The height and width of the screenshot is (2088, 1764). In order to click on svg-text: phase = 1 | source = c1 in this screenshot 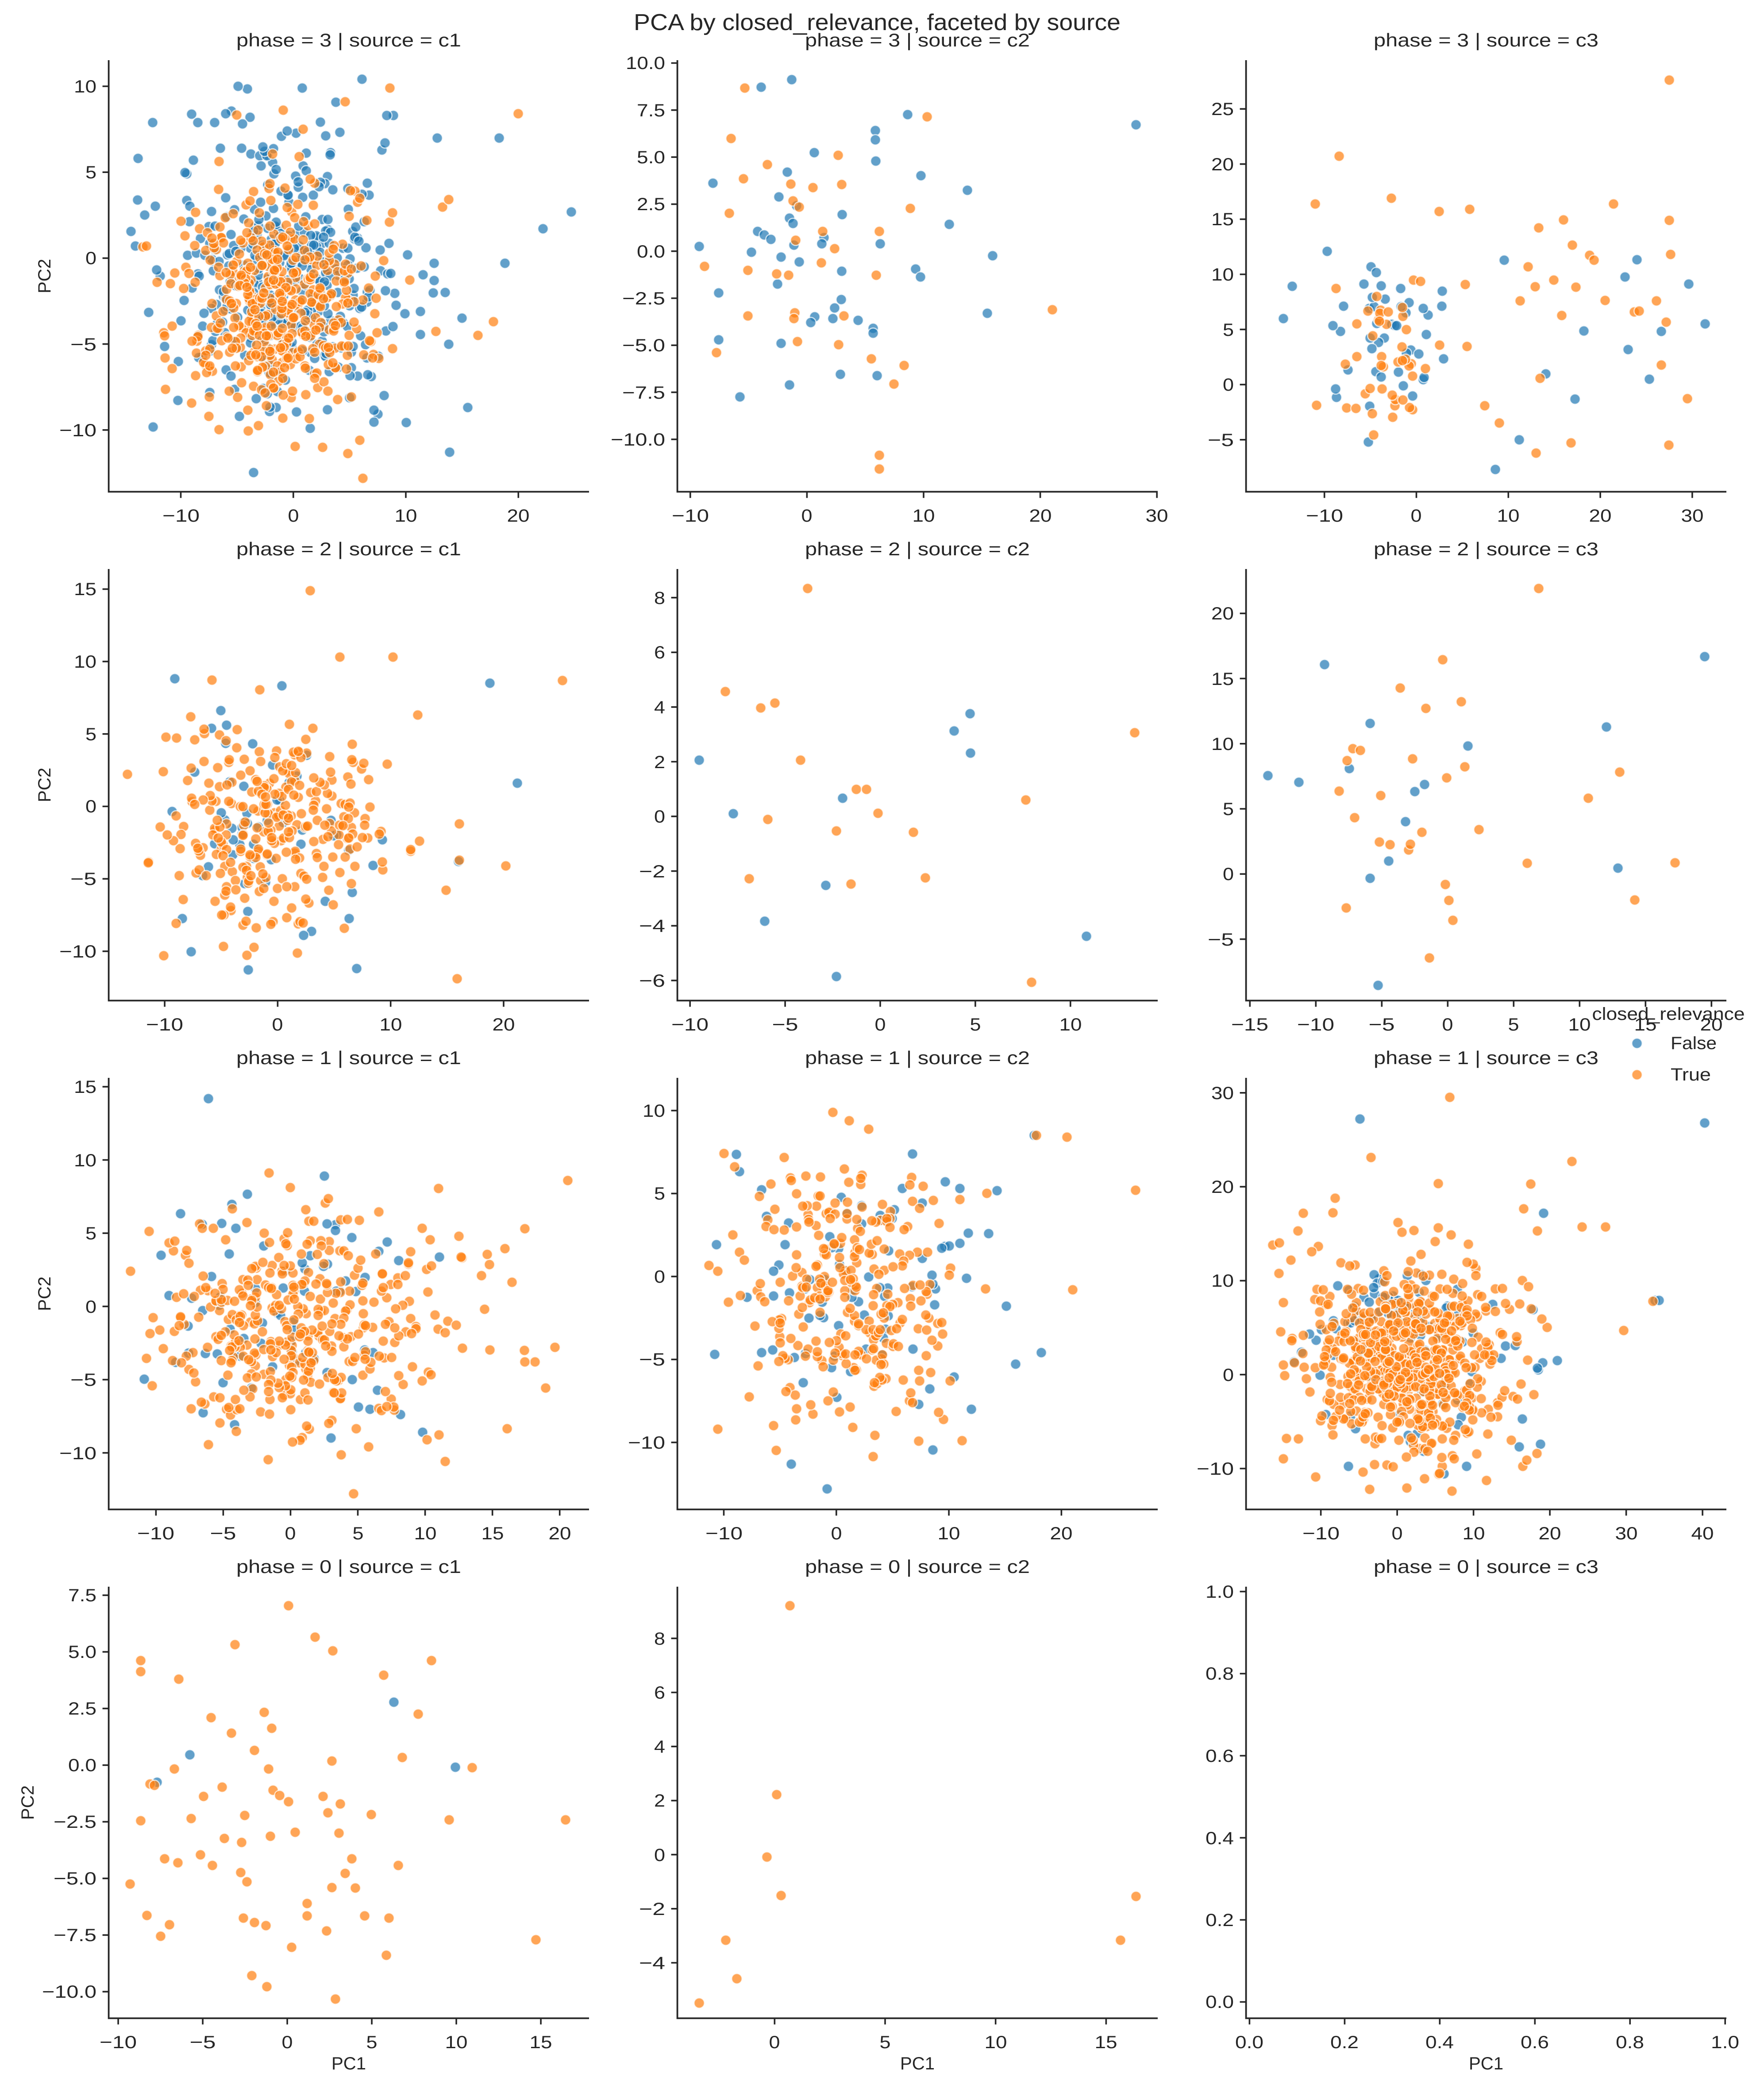, I will do `click(349, 1057)`.